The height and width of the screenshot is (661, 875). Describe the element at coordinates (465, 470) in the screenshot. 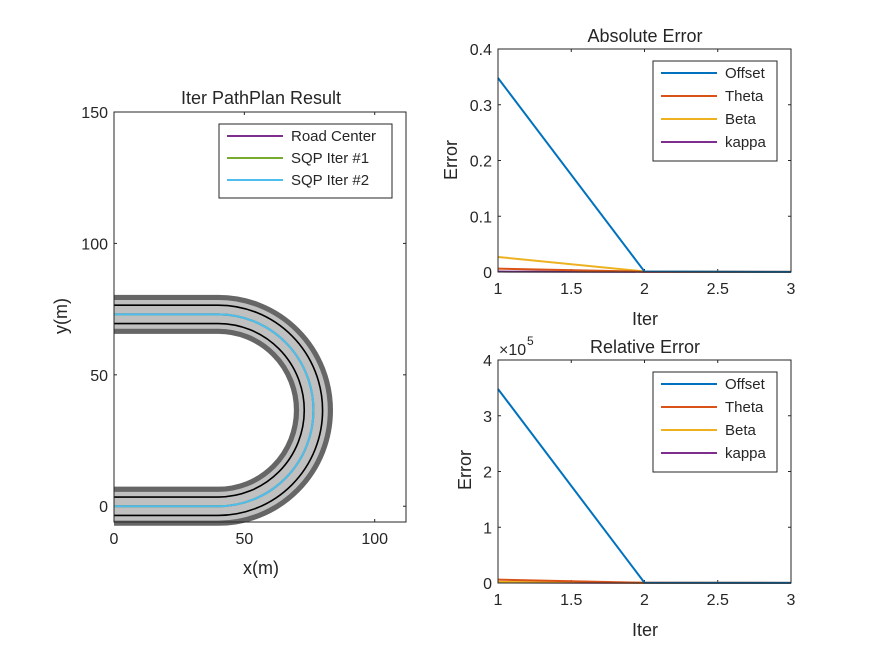

I see `relative-error-ylabel: Error` at that location.